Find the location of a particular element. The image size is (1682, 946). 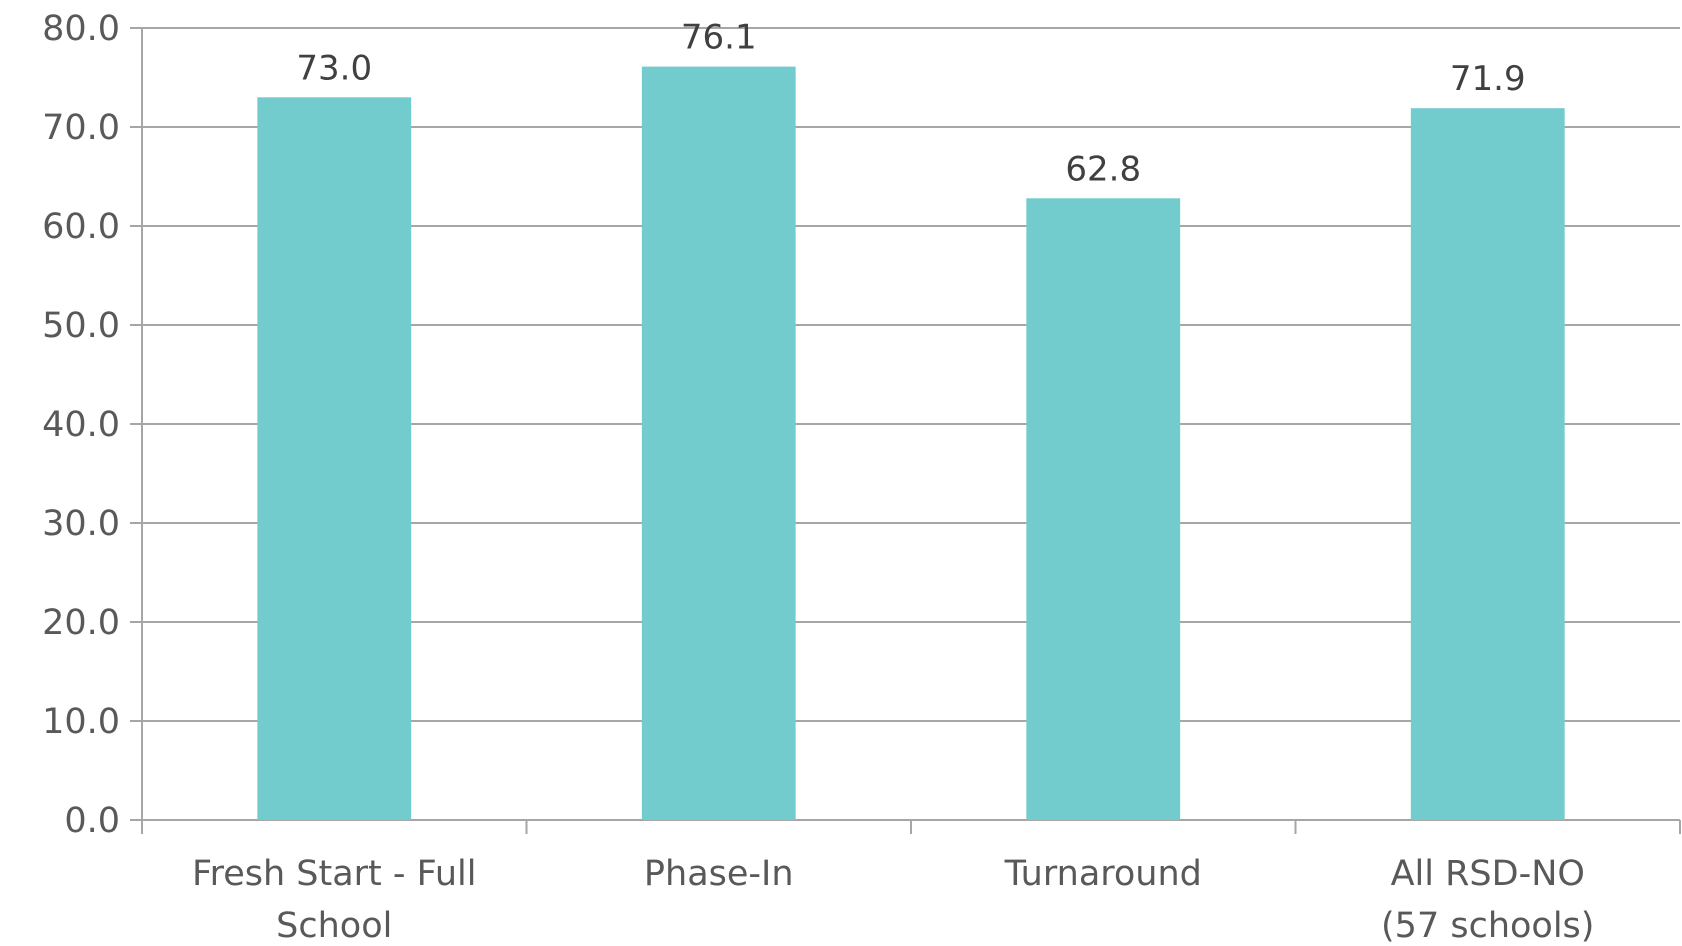

y-tick-label: 10.0 is located at coordinates (81, 722).